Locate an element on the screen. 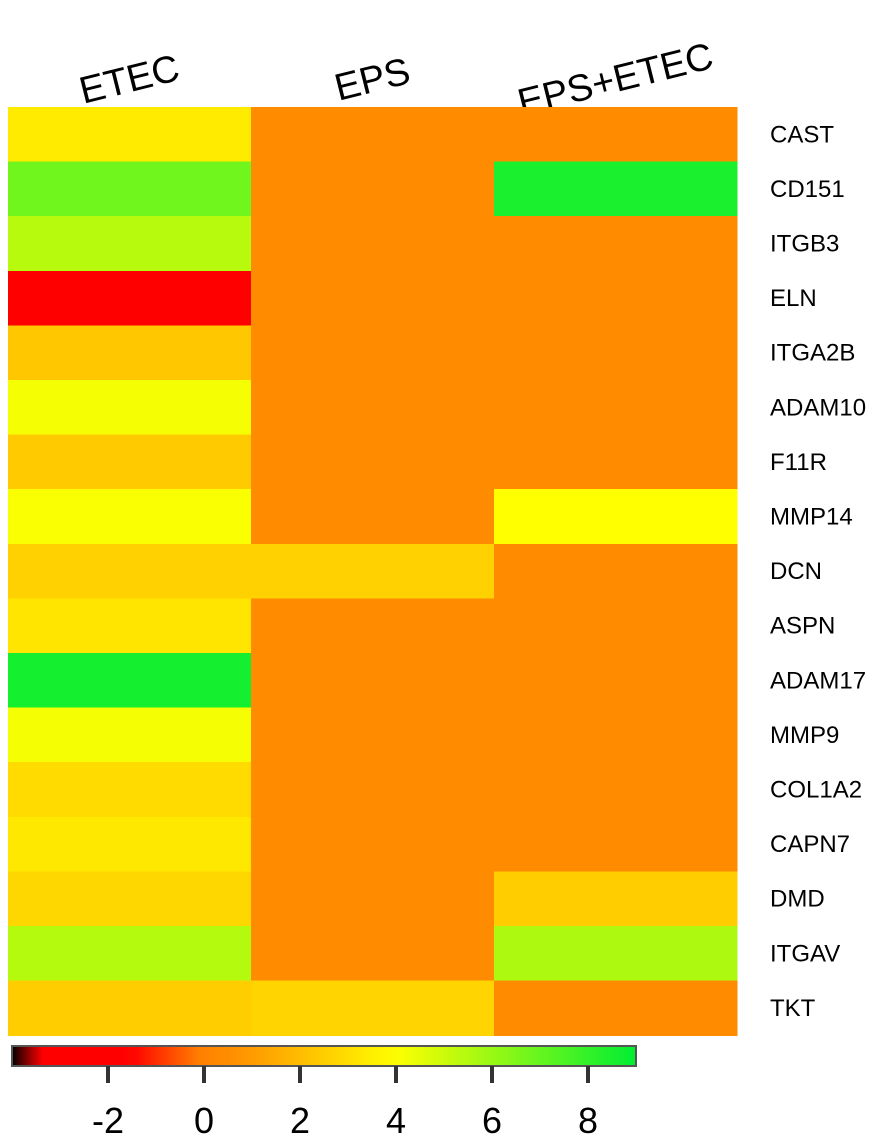  heatmap-cell-tkt-eps is located at coordinates (373, 1008).